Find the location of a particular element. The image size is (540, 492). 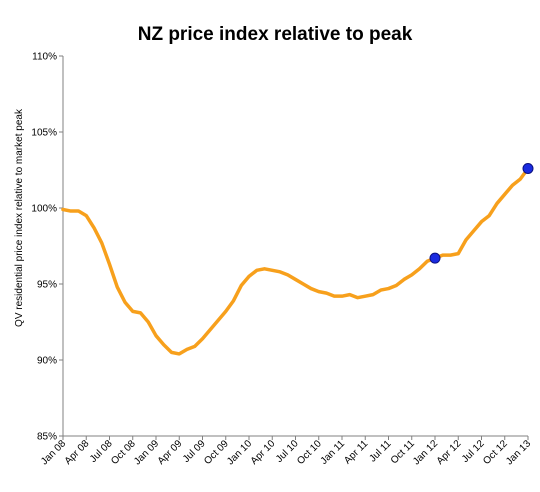

y-ticks: 85% 90% 95% 100% 105% 110% is located at coordinates (47, 247).